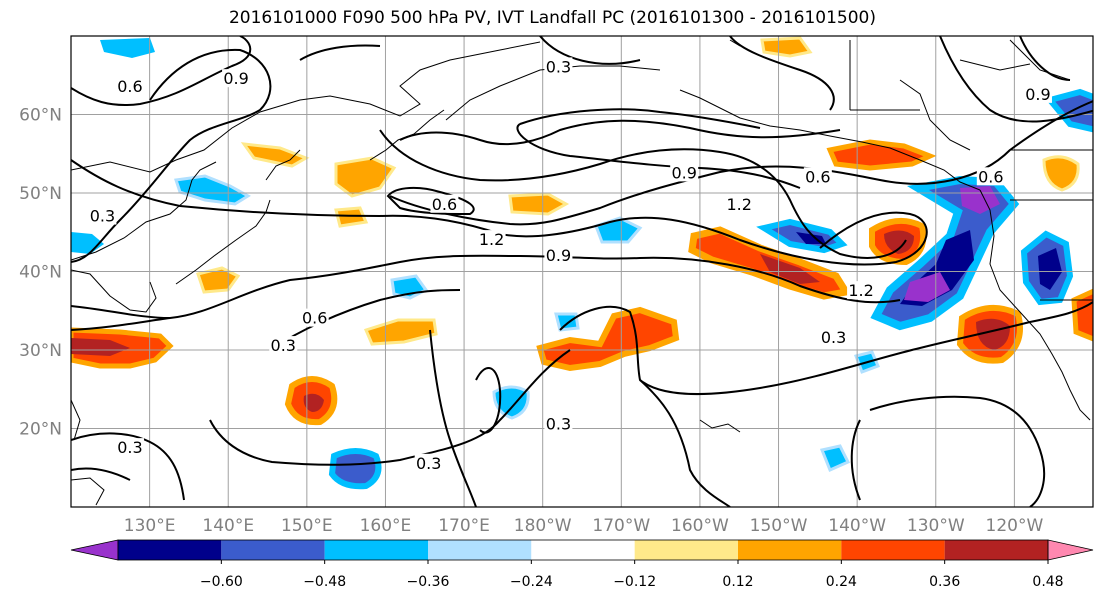  I want to click on lon-label: 150°W, so click(779, 526).